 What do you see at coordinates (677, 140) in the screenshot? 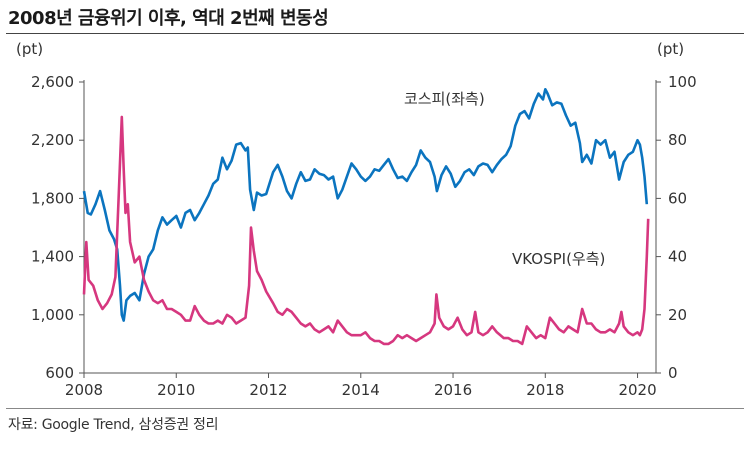
I see `right-tick-label: 80` at bounding box center [677, 140].